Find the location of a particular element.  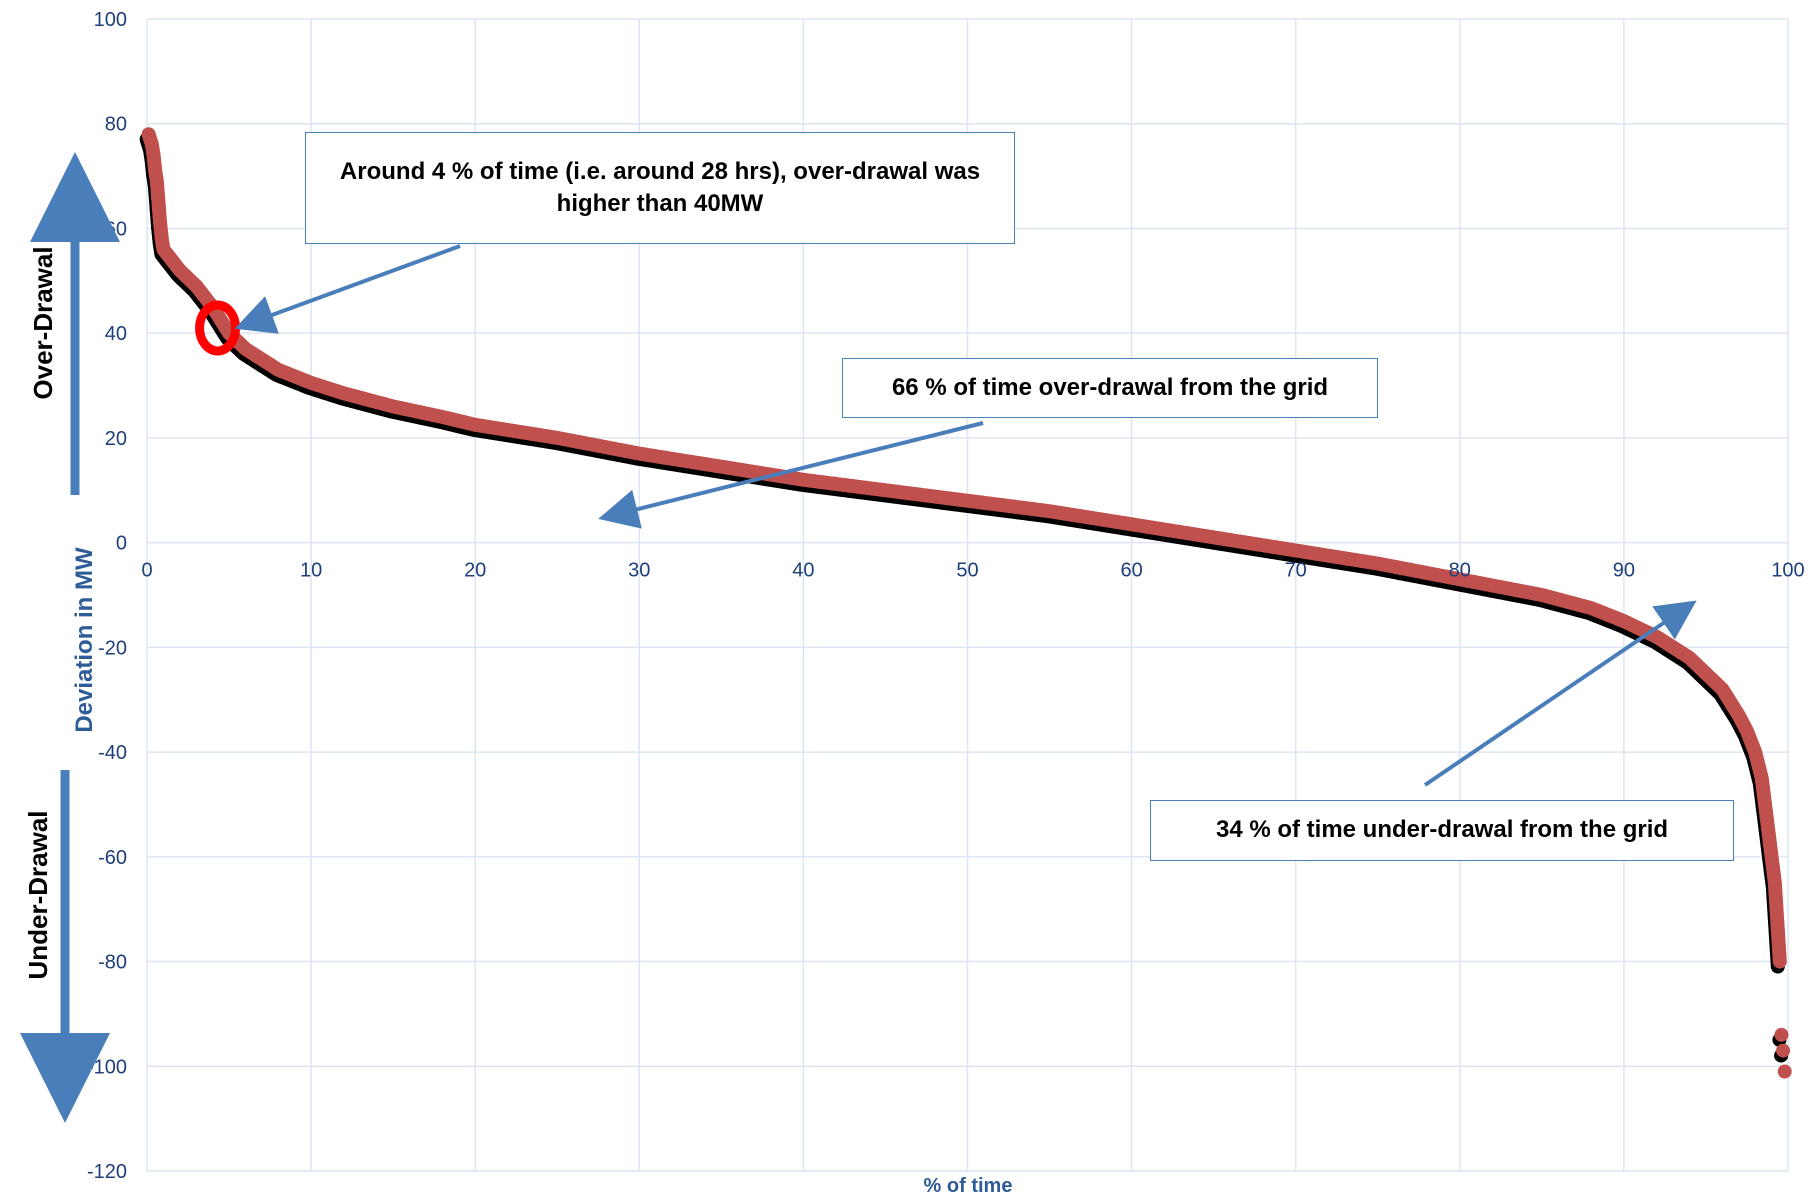

y-tick-label: -20 is located at coordinates (112, 648).